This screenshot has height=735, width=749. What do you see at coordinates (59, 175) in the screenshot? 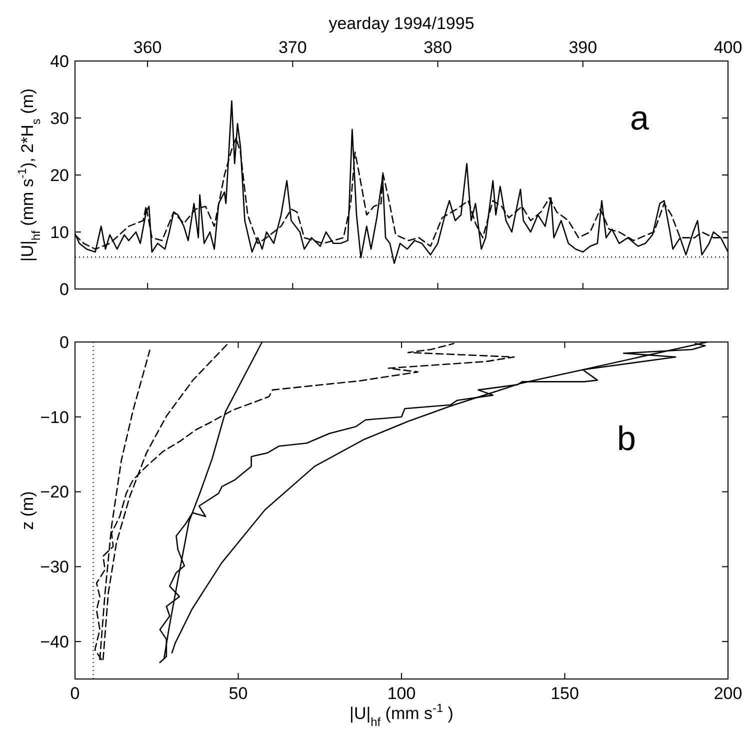
I see `y-tick-label: 20` at bounding box center [59, 175].